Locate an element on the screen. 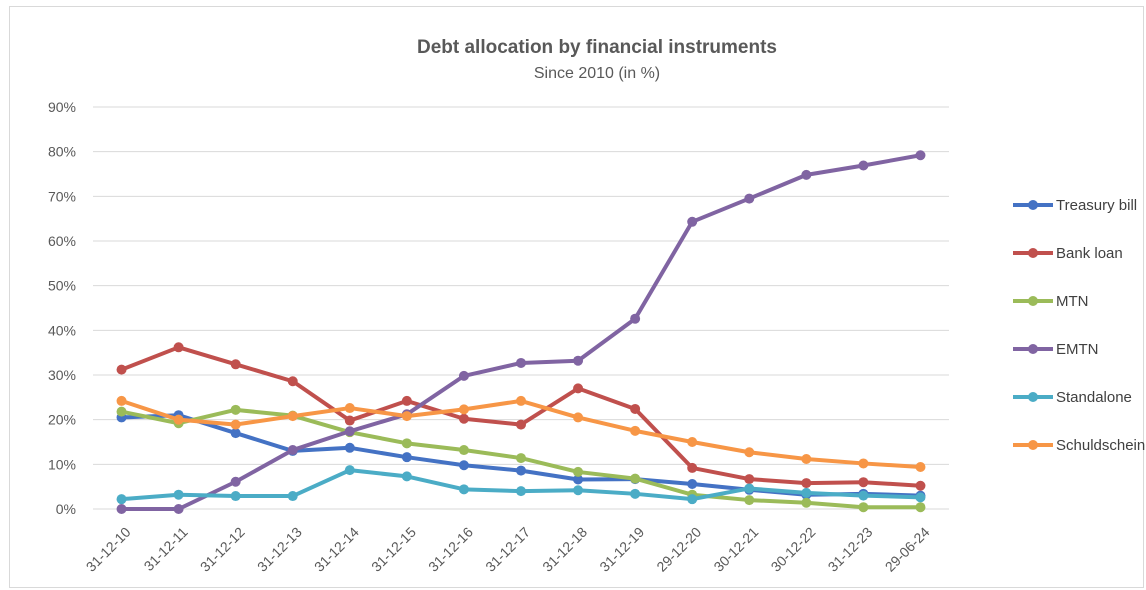 This screenshot has height=590, width=1146. x-tick-label: 30-12-22 is located at coordinates (793, 549).